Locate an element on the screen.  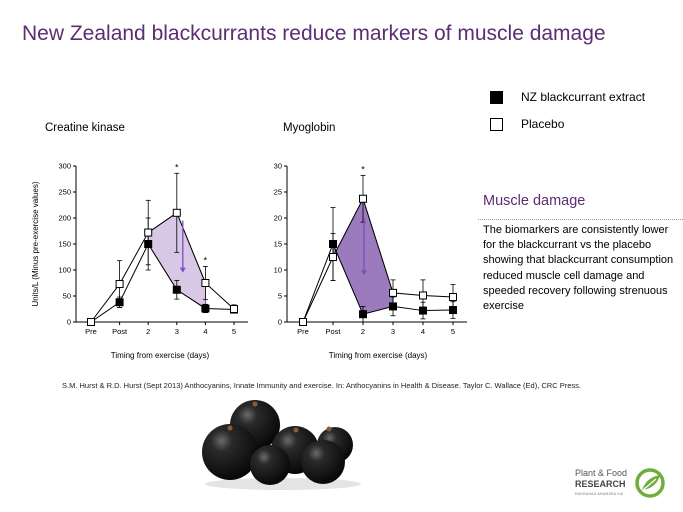
legend-item-placebo: Placebo is located at coordinates (567, 124).